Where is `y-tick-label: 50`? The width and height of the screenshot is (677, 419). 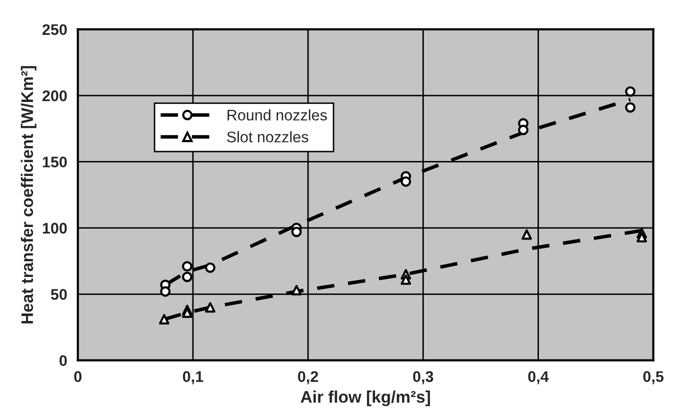
y-tick-label: 50 is located at coordinates (58, 294).